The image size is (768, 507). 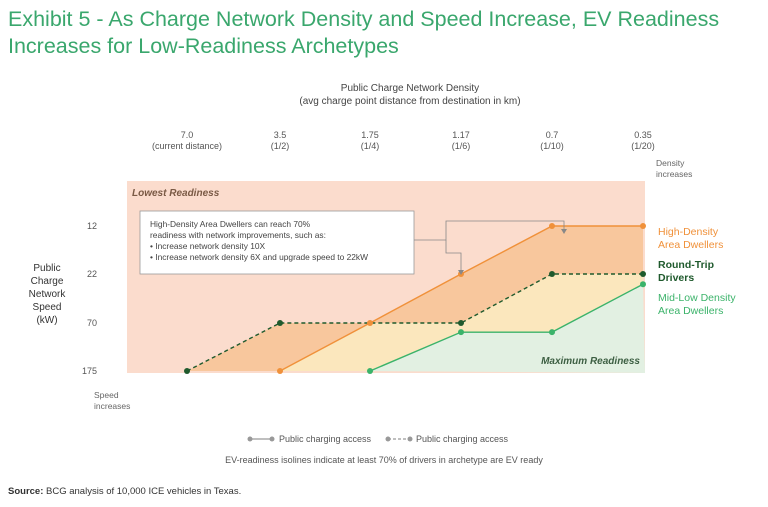 What do you see at coordinates (47, 281) in the screenshot?
I see `left-axis-title-line: Charge` at bounding box center [47, 281].